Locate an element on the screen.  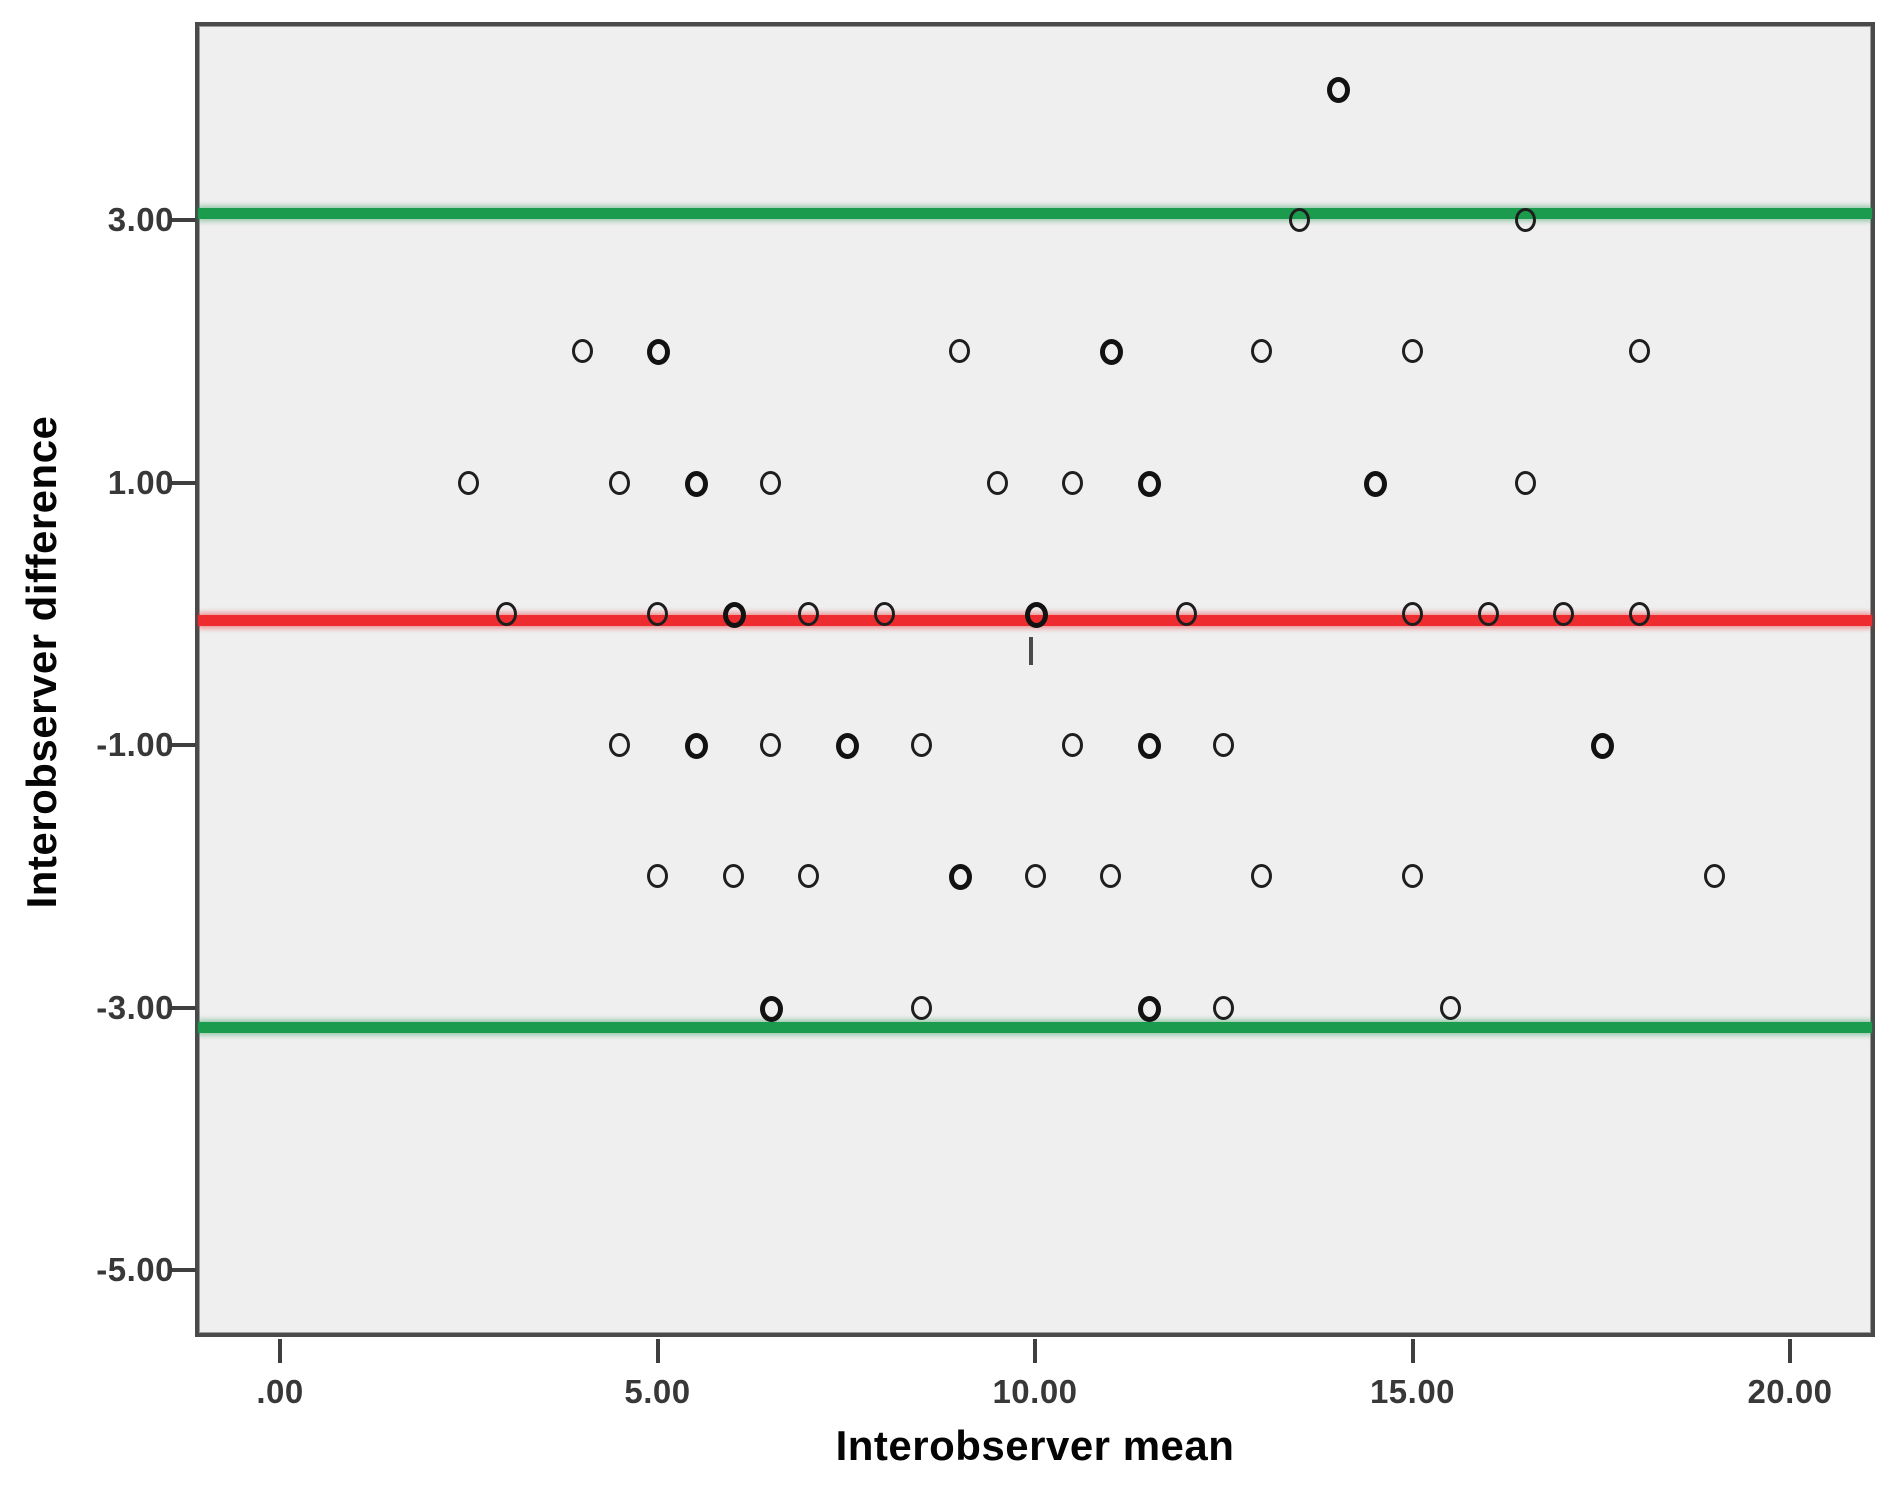
y-tick-label: -5.00 is located at coordinates (135, 1269).